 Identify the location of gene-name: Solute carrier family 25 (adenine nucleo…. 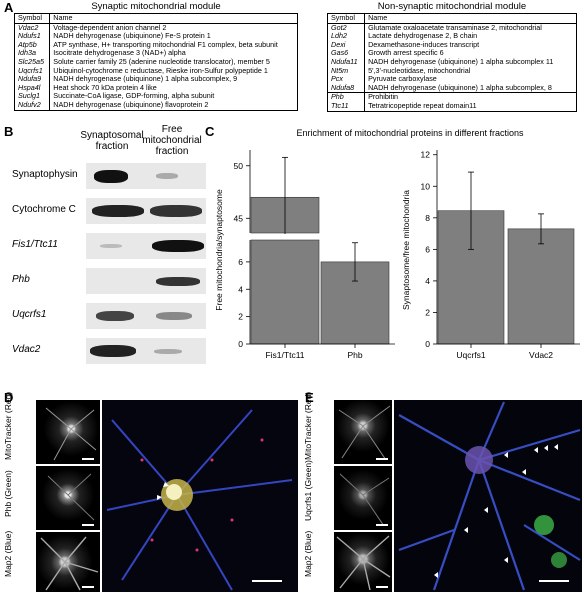
(161, 61).